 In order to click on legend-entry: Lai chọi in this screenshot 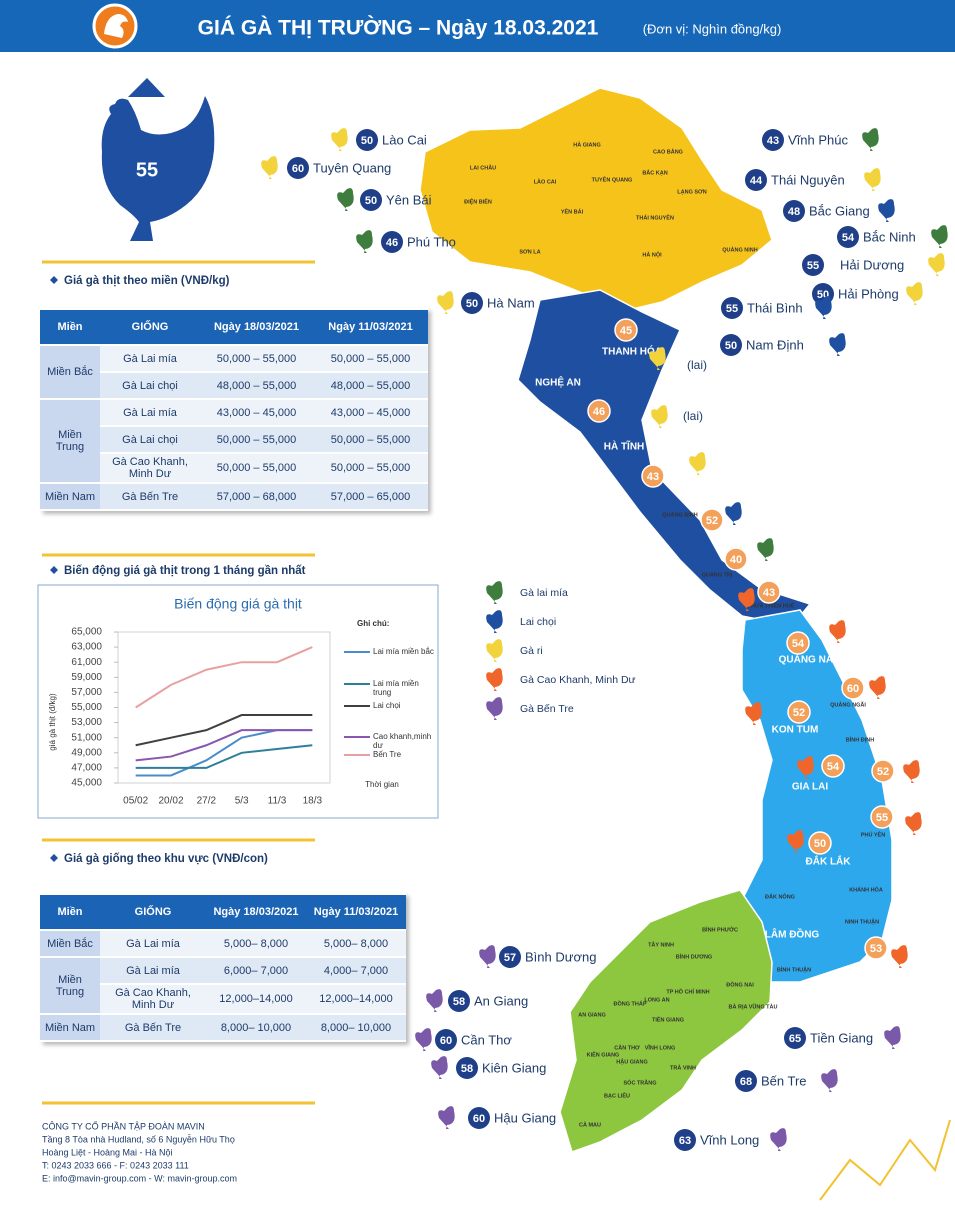, I will do `click(387, 705)`.